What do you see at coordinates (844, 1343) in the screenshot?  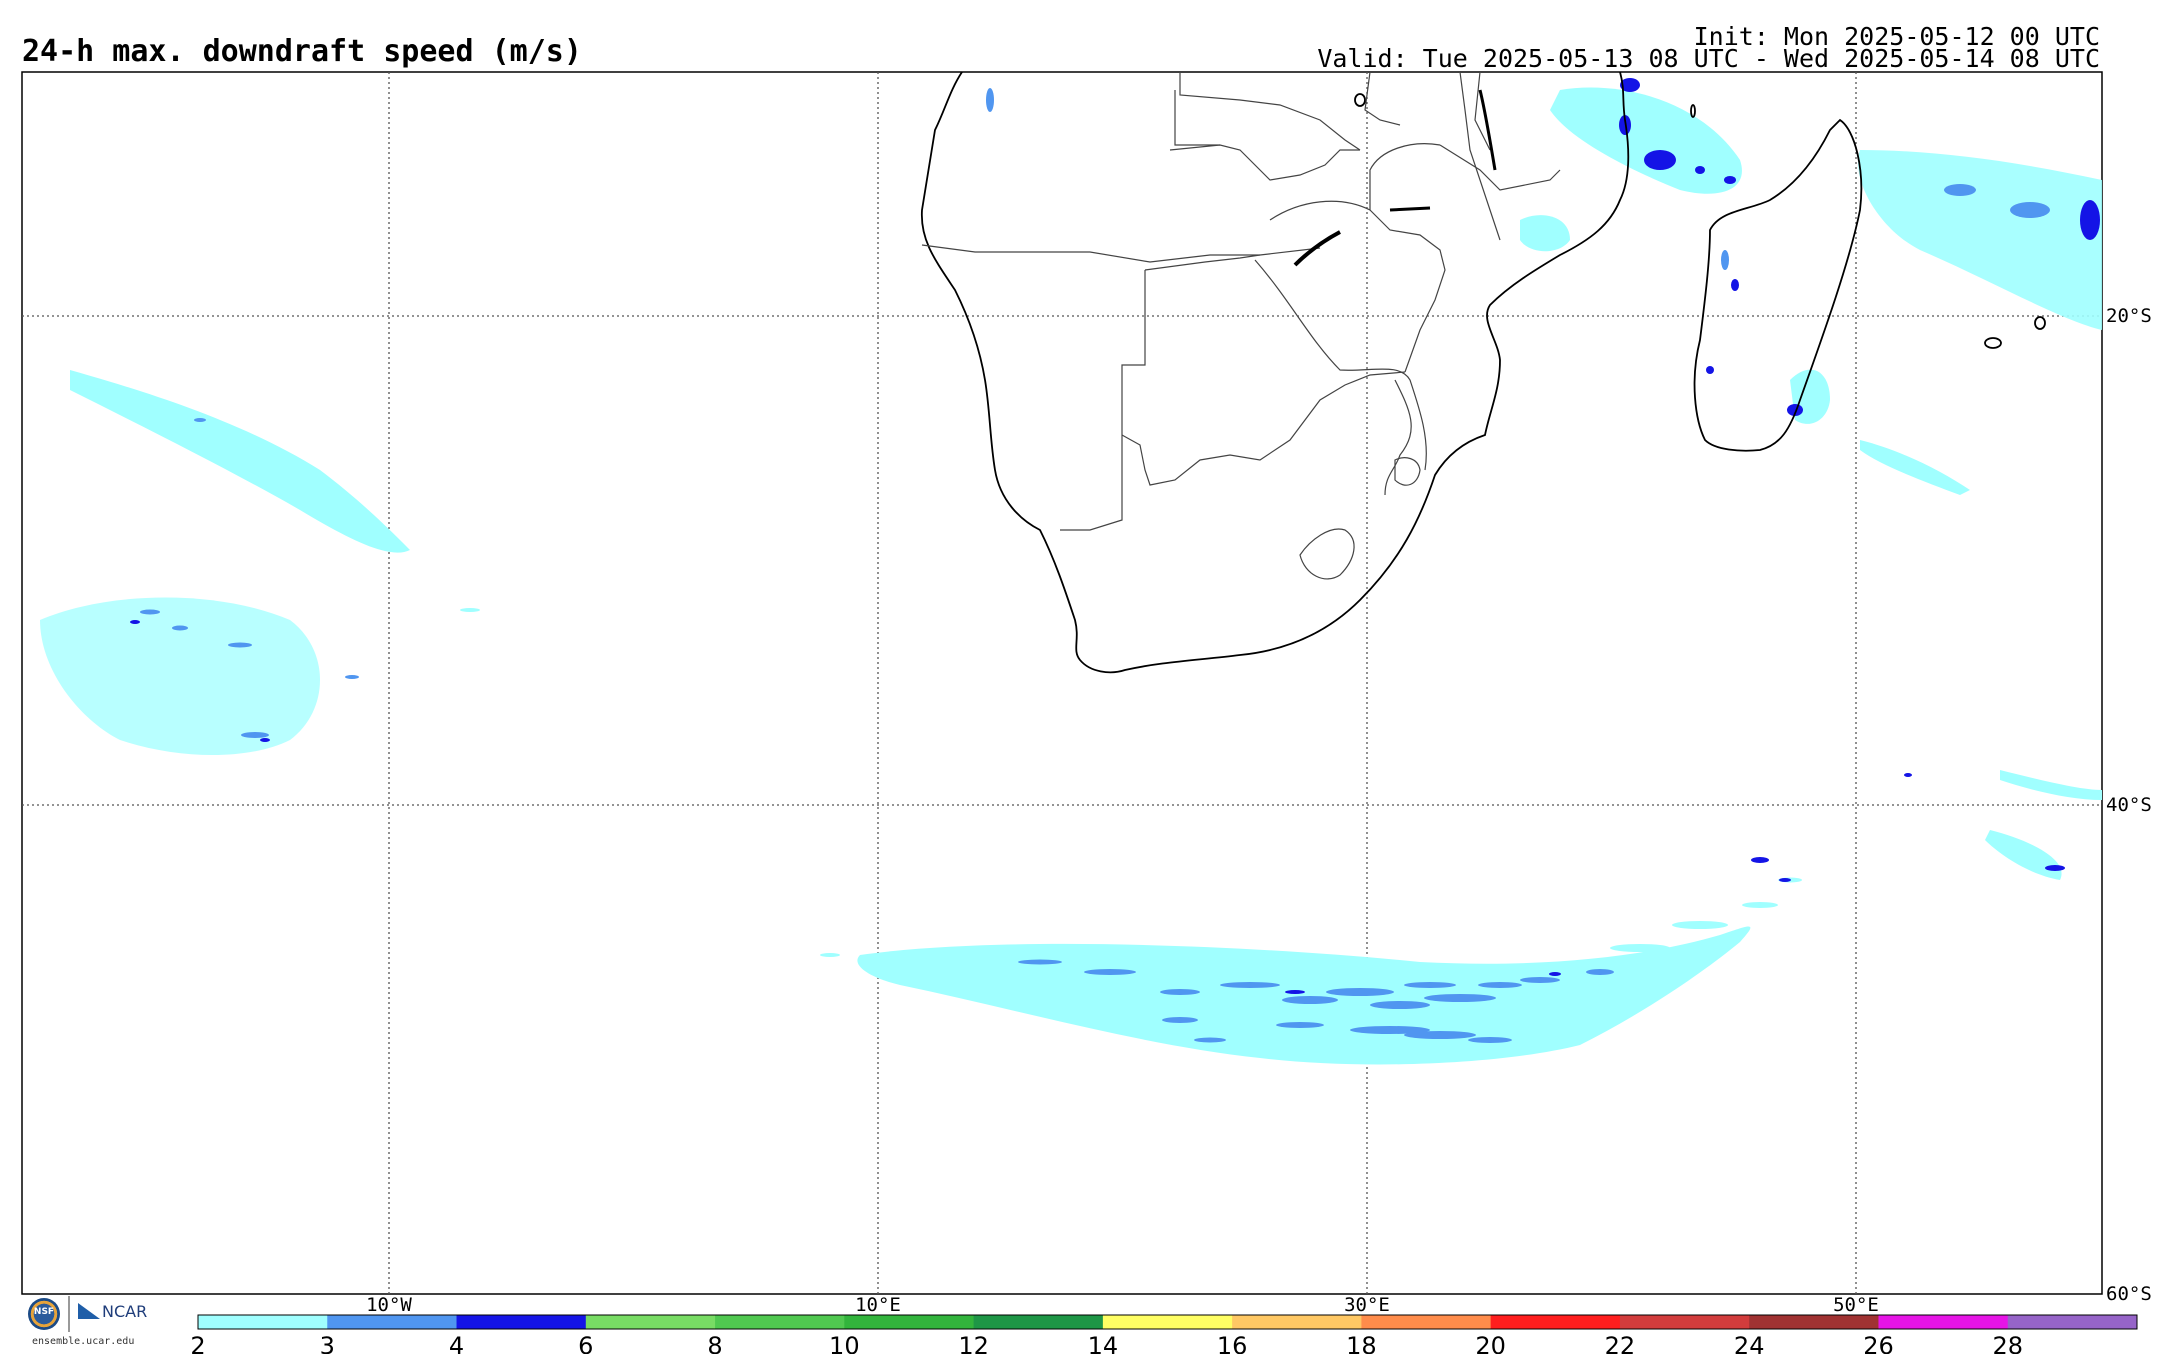 I see `colorbar-tick-label: 10` at bounding box center [844, 1343].